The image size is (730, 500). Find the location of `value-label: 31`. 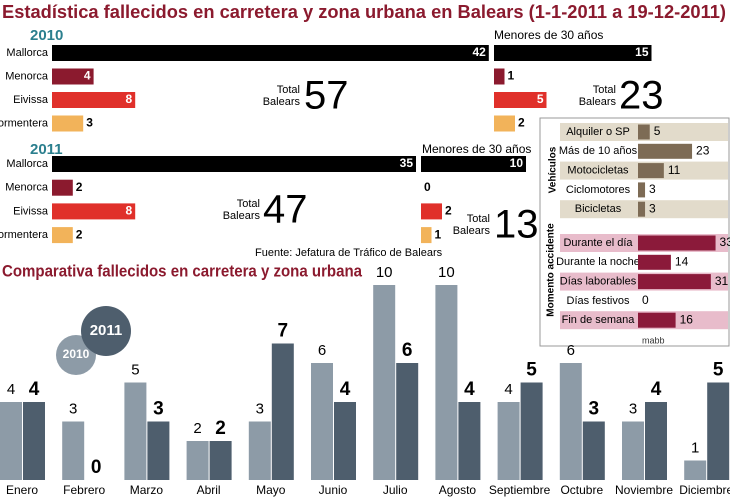

value-label: 31 is located at coordinates (722, 281).